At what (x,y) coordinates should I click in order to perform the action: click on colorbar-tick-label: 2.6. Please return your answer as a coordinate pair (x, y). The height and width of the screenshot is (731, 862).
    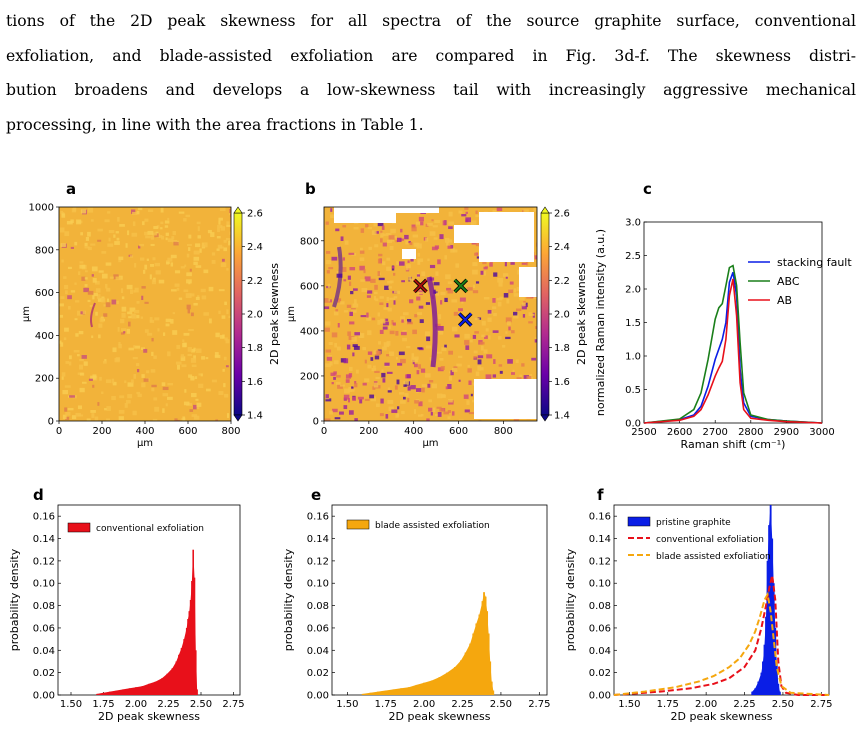
    Looking at the image, I should click on (562, 214).